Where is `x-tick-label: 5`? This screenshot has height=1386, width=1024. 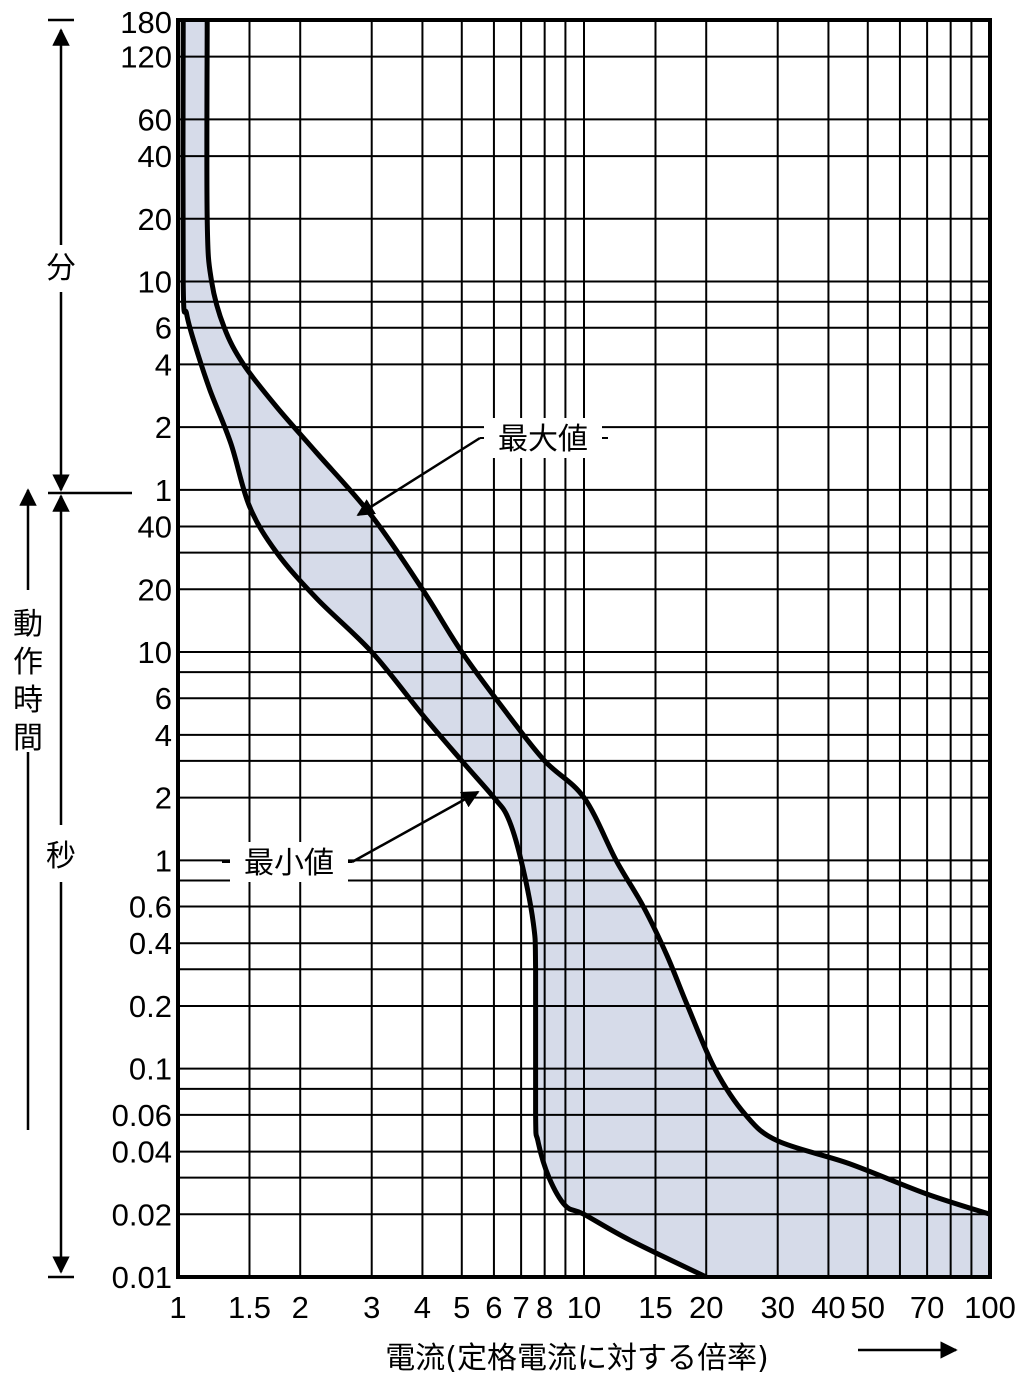
x-tick-label: 5 is located at coordinates (461, 1307).